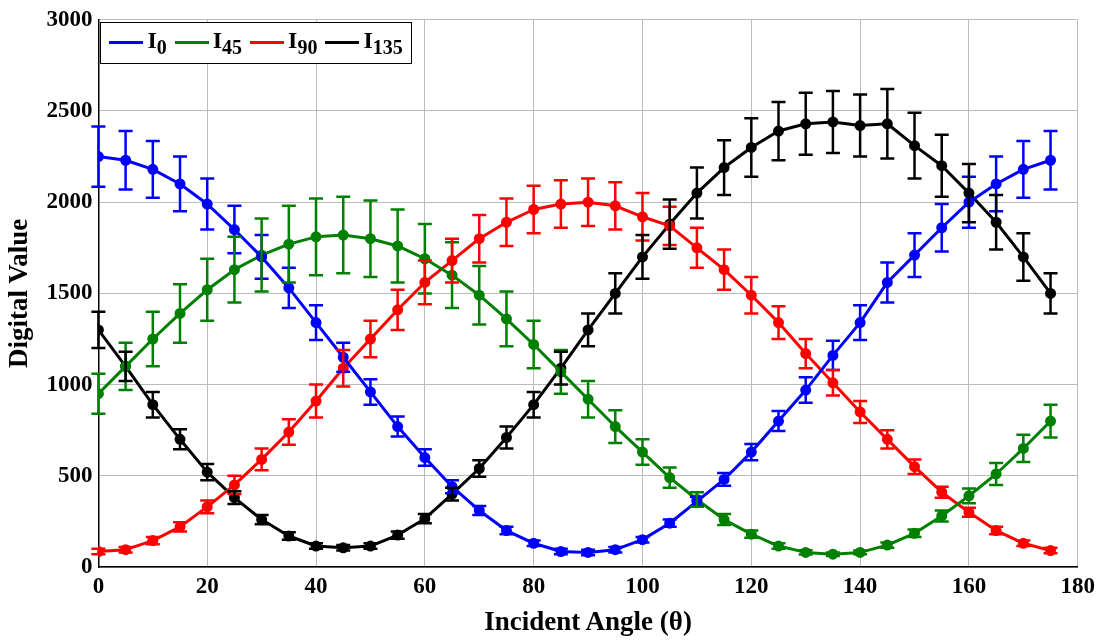 The height and width of the screenshot is (643, 1101). I want to click on x-tick-label: 120, so click(751, 585).